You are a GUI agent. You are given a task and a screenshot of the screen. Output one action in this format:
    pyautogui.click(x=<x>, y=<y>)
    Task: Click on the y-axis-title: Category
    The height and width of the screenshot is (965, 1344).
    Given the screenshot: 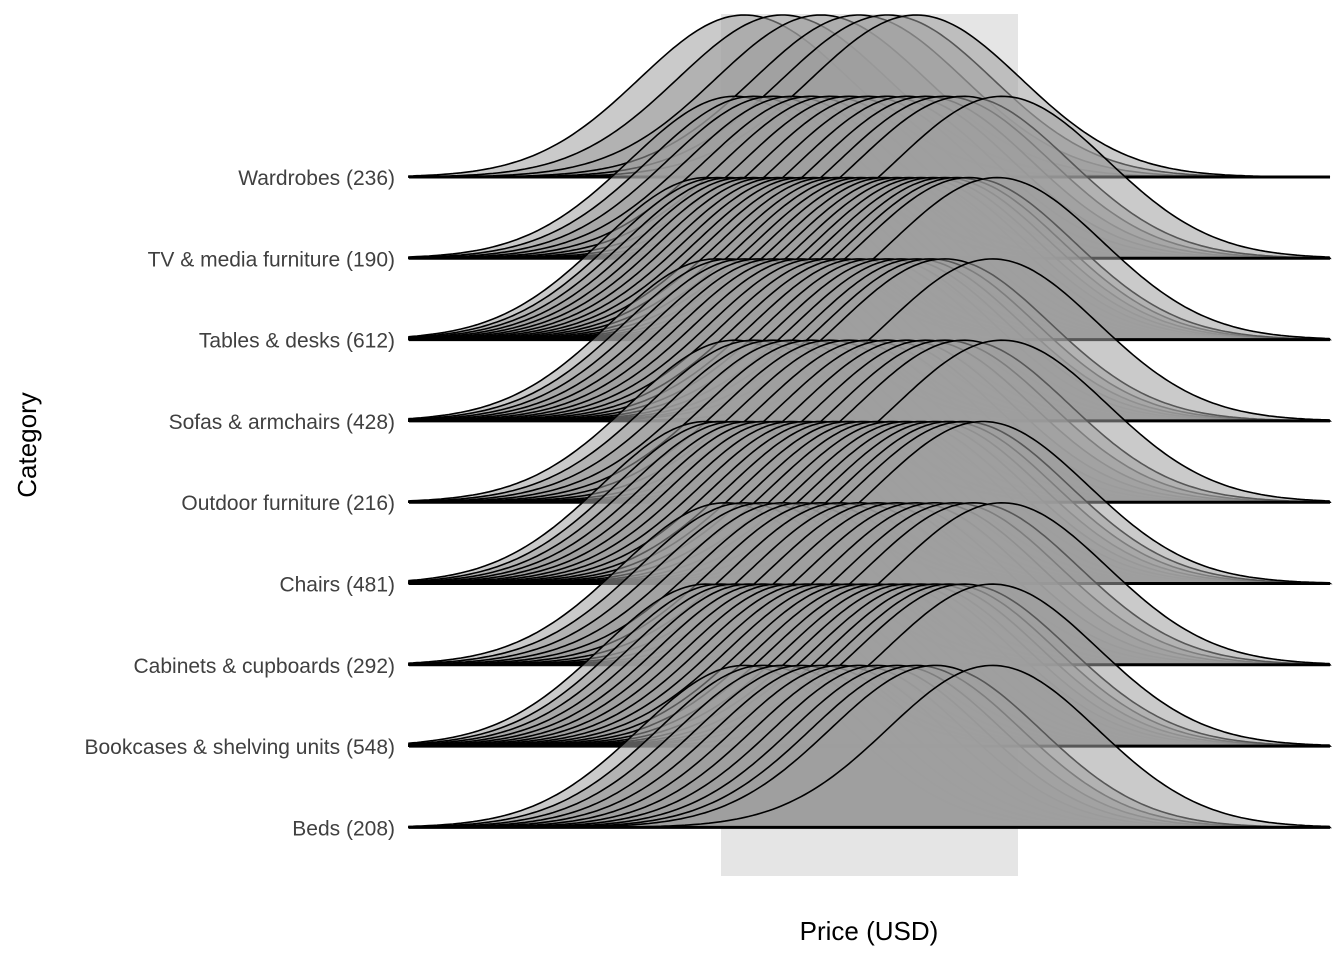 What is the action you would take?
    pyautogui.click(x=27, y=445)
    